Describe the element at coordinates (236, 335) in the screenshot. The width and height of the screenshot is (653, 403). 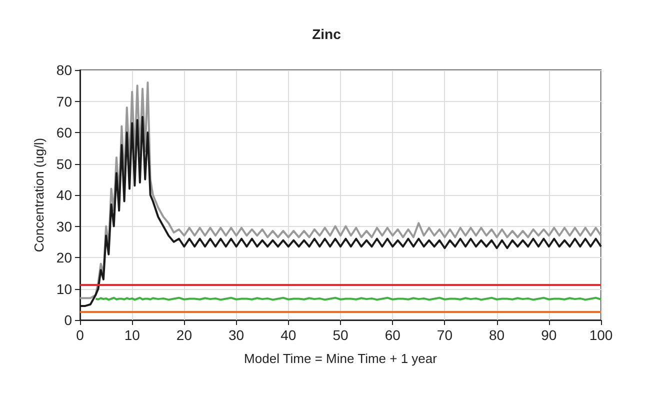
I see `x-tick-label: 30` at that location.